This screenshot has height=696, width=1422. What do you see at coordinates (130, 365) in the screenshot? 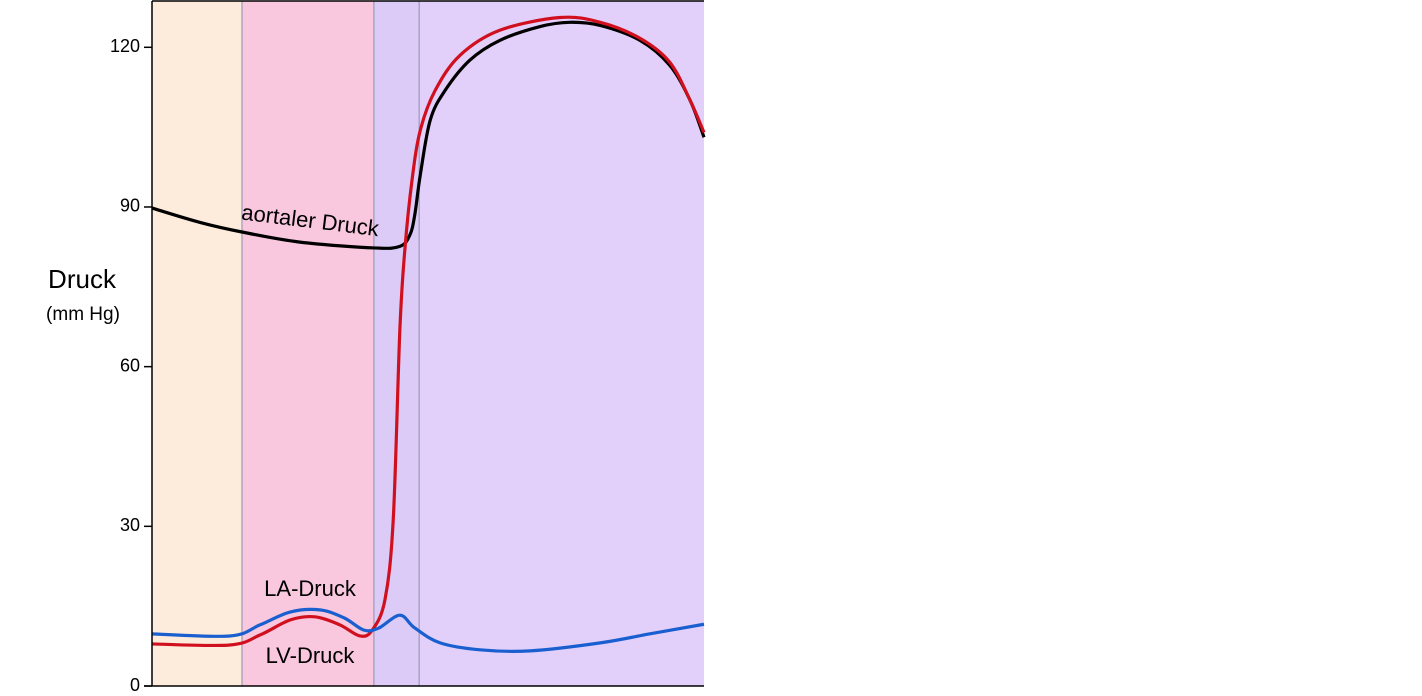
I see `y-tick-label: 60` at bounding box center [130, 365].